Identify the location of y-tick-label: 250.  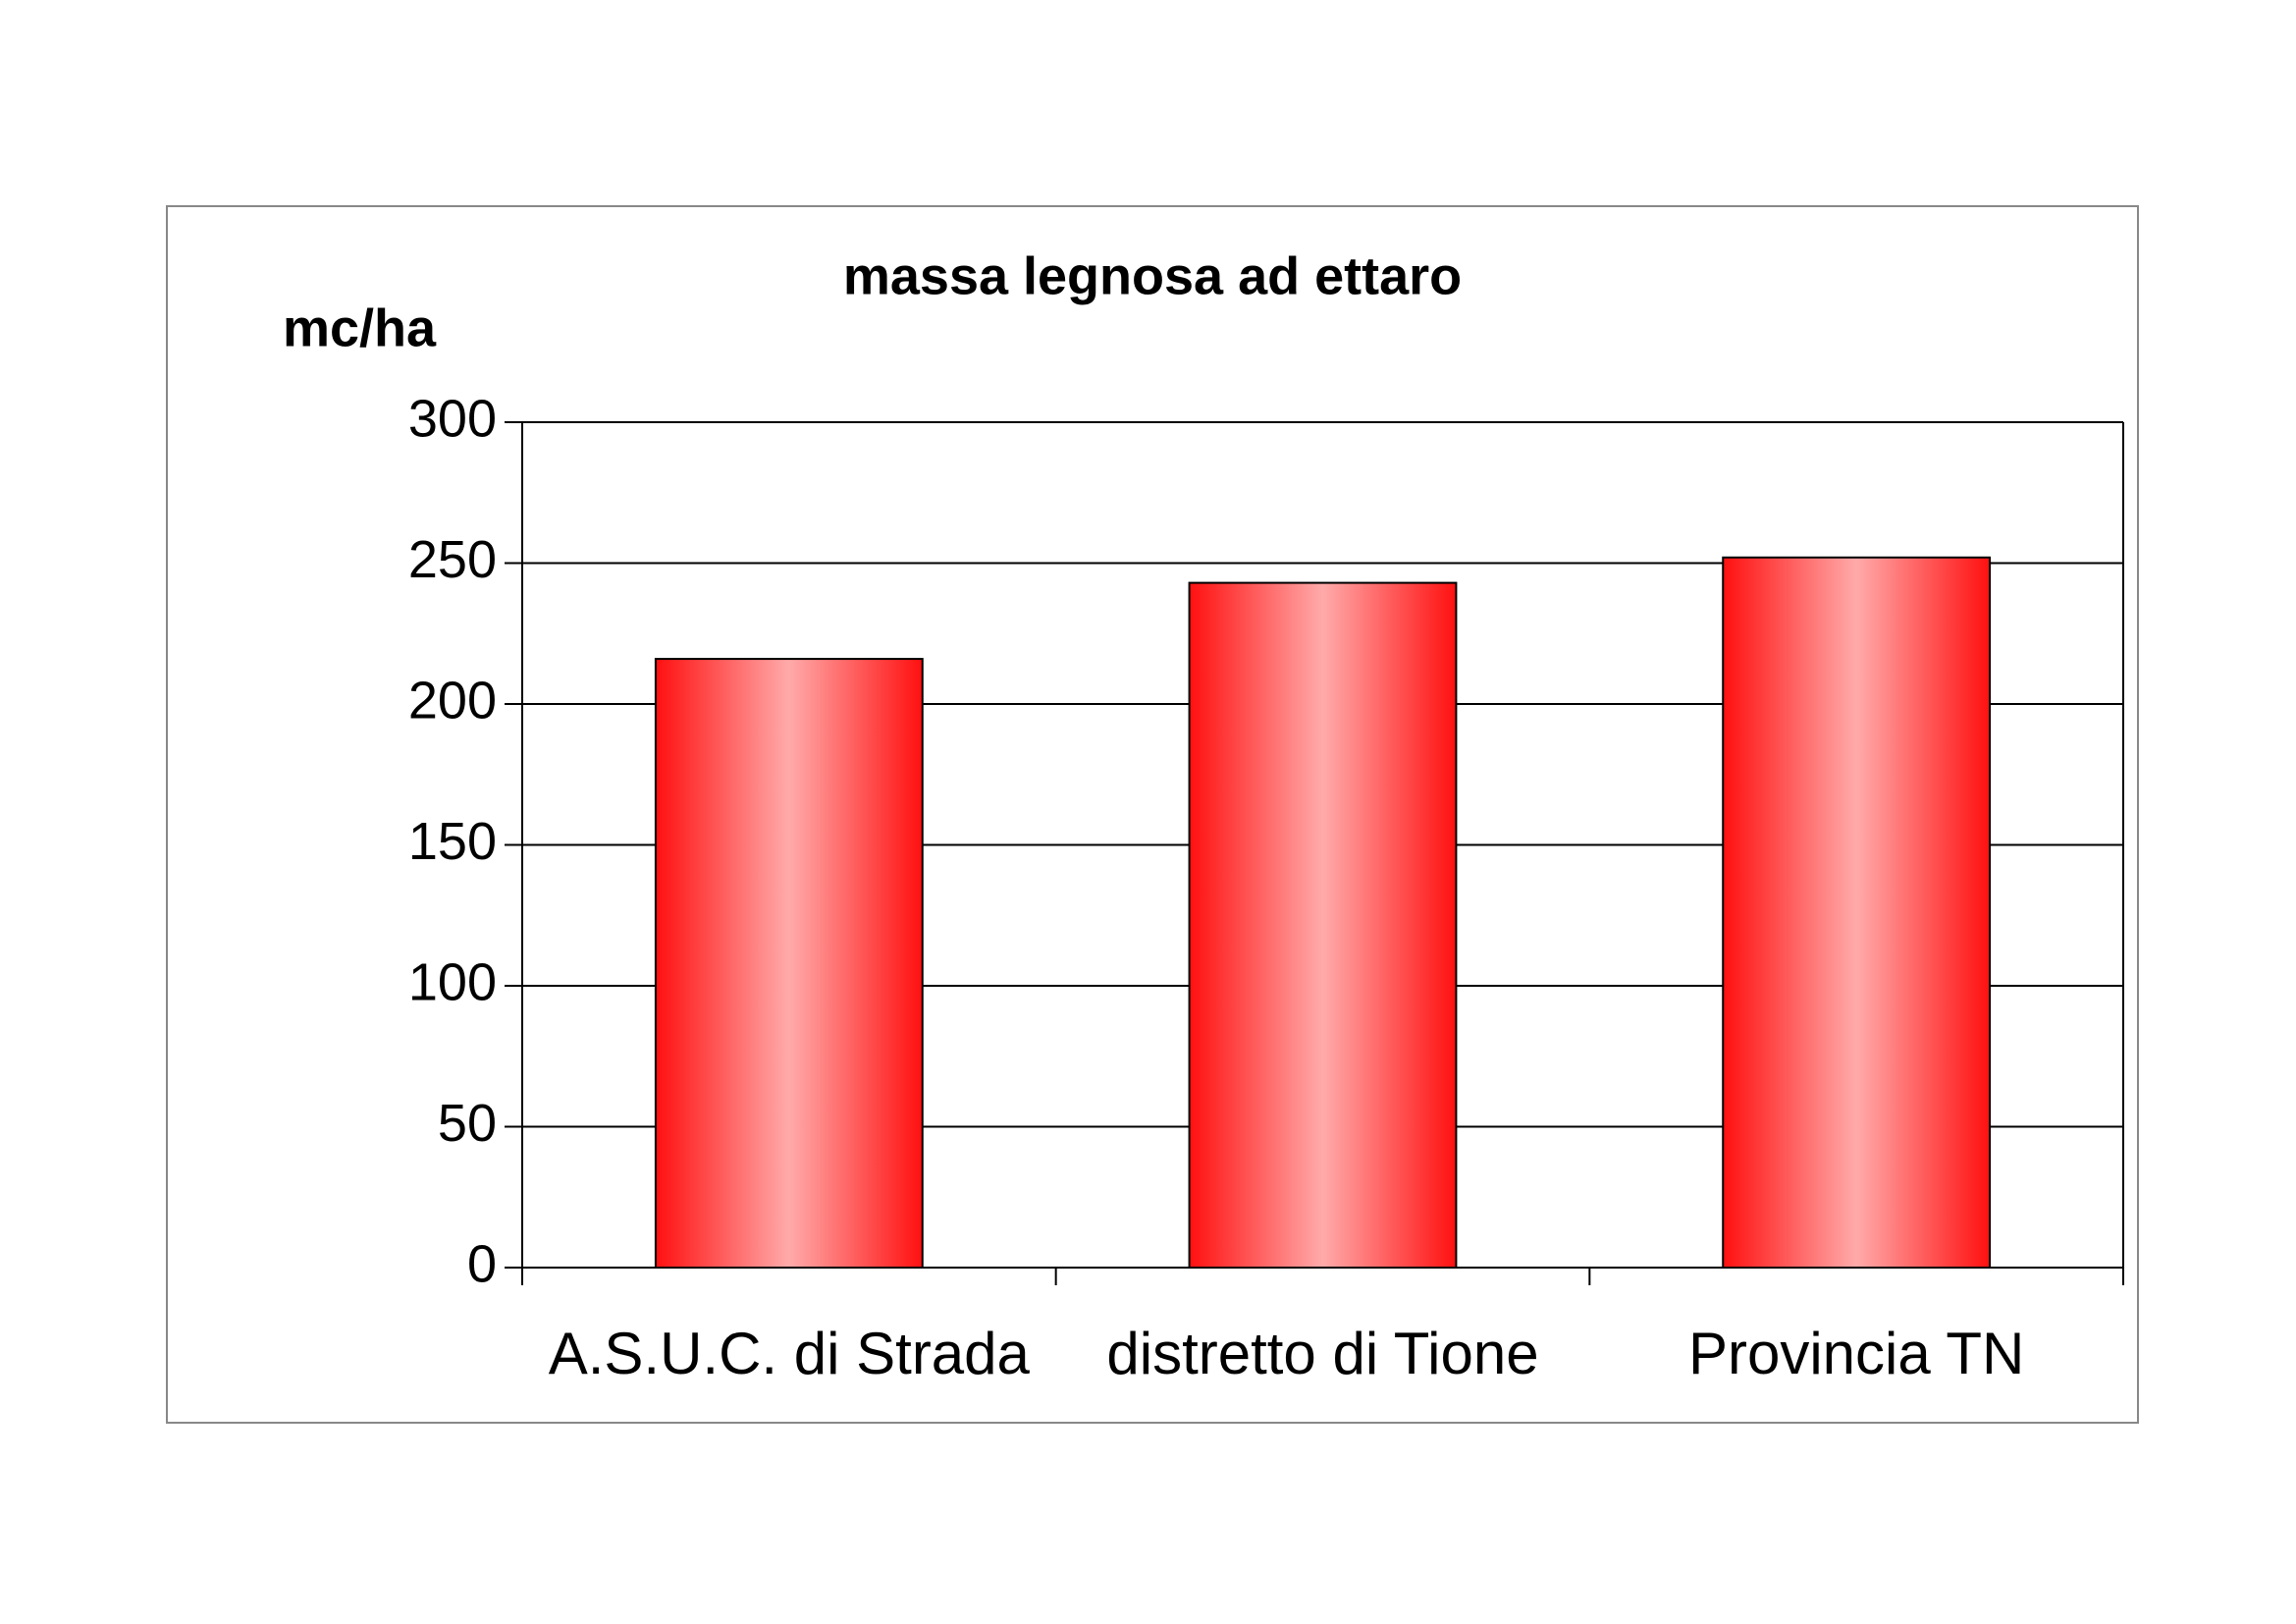
(452, 559).